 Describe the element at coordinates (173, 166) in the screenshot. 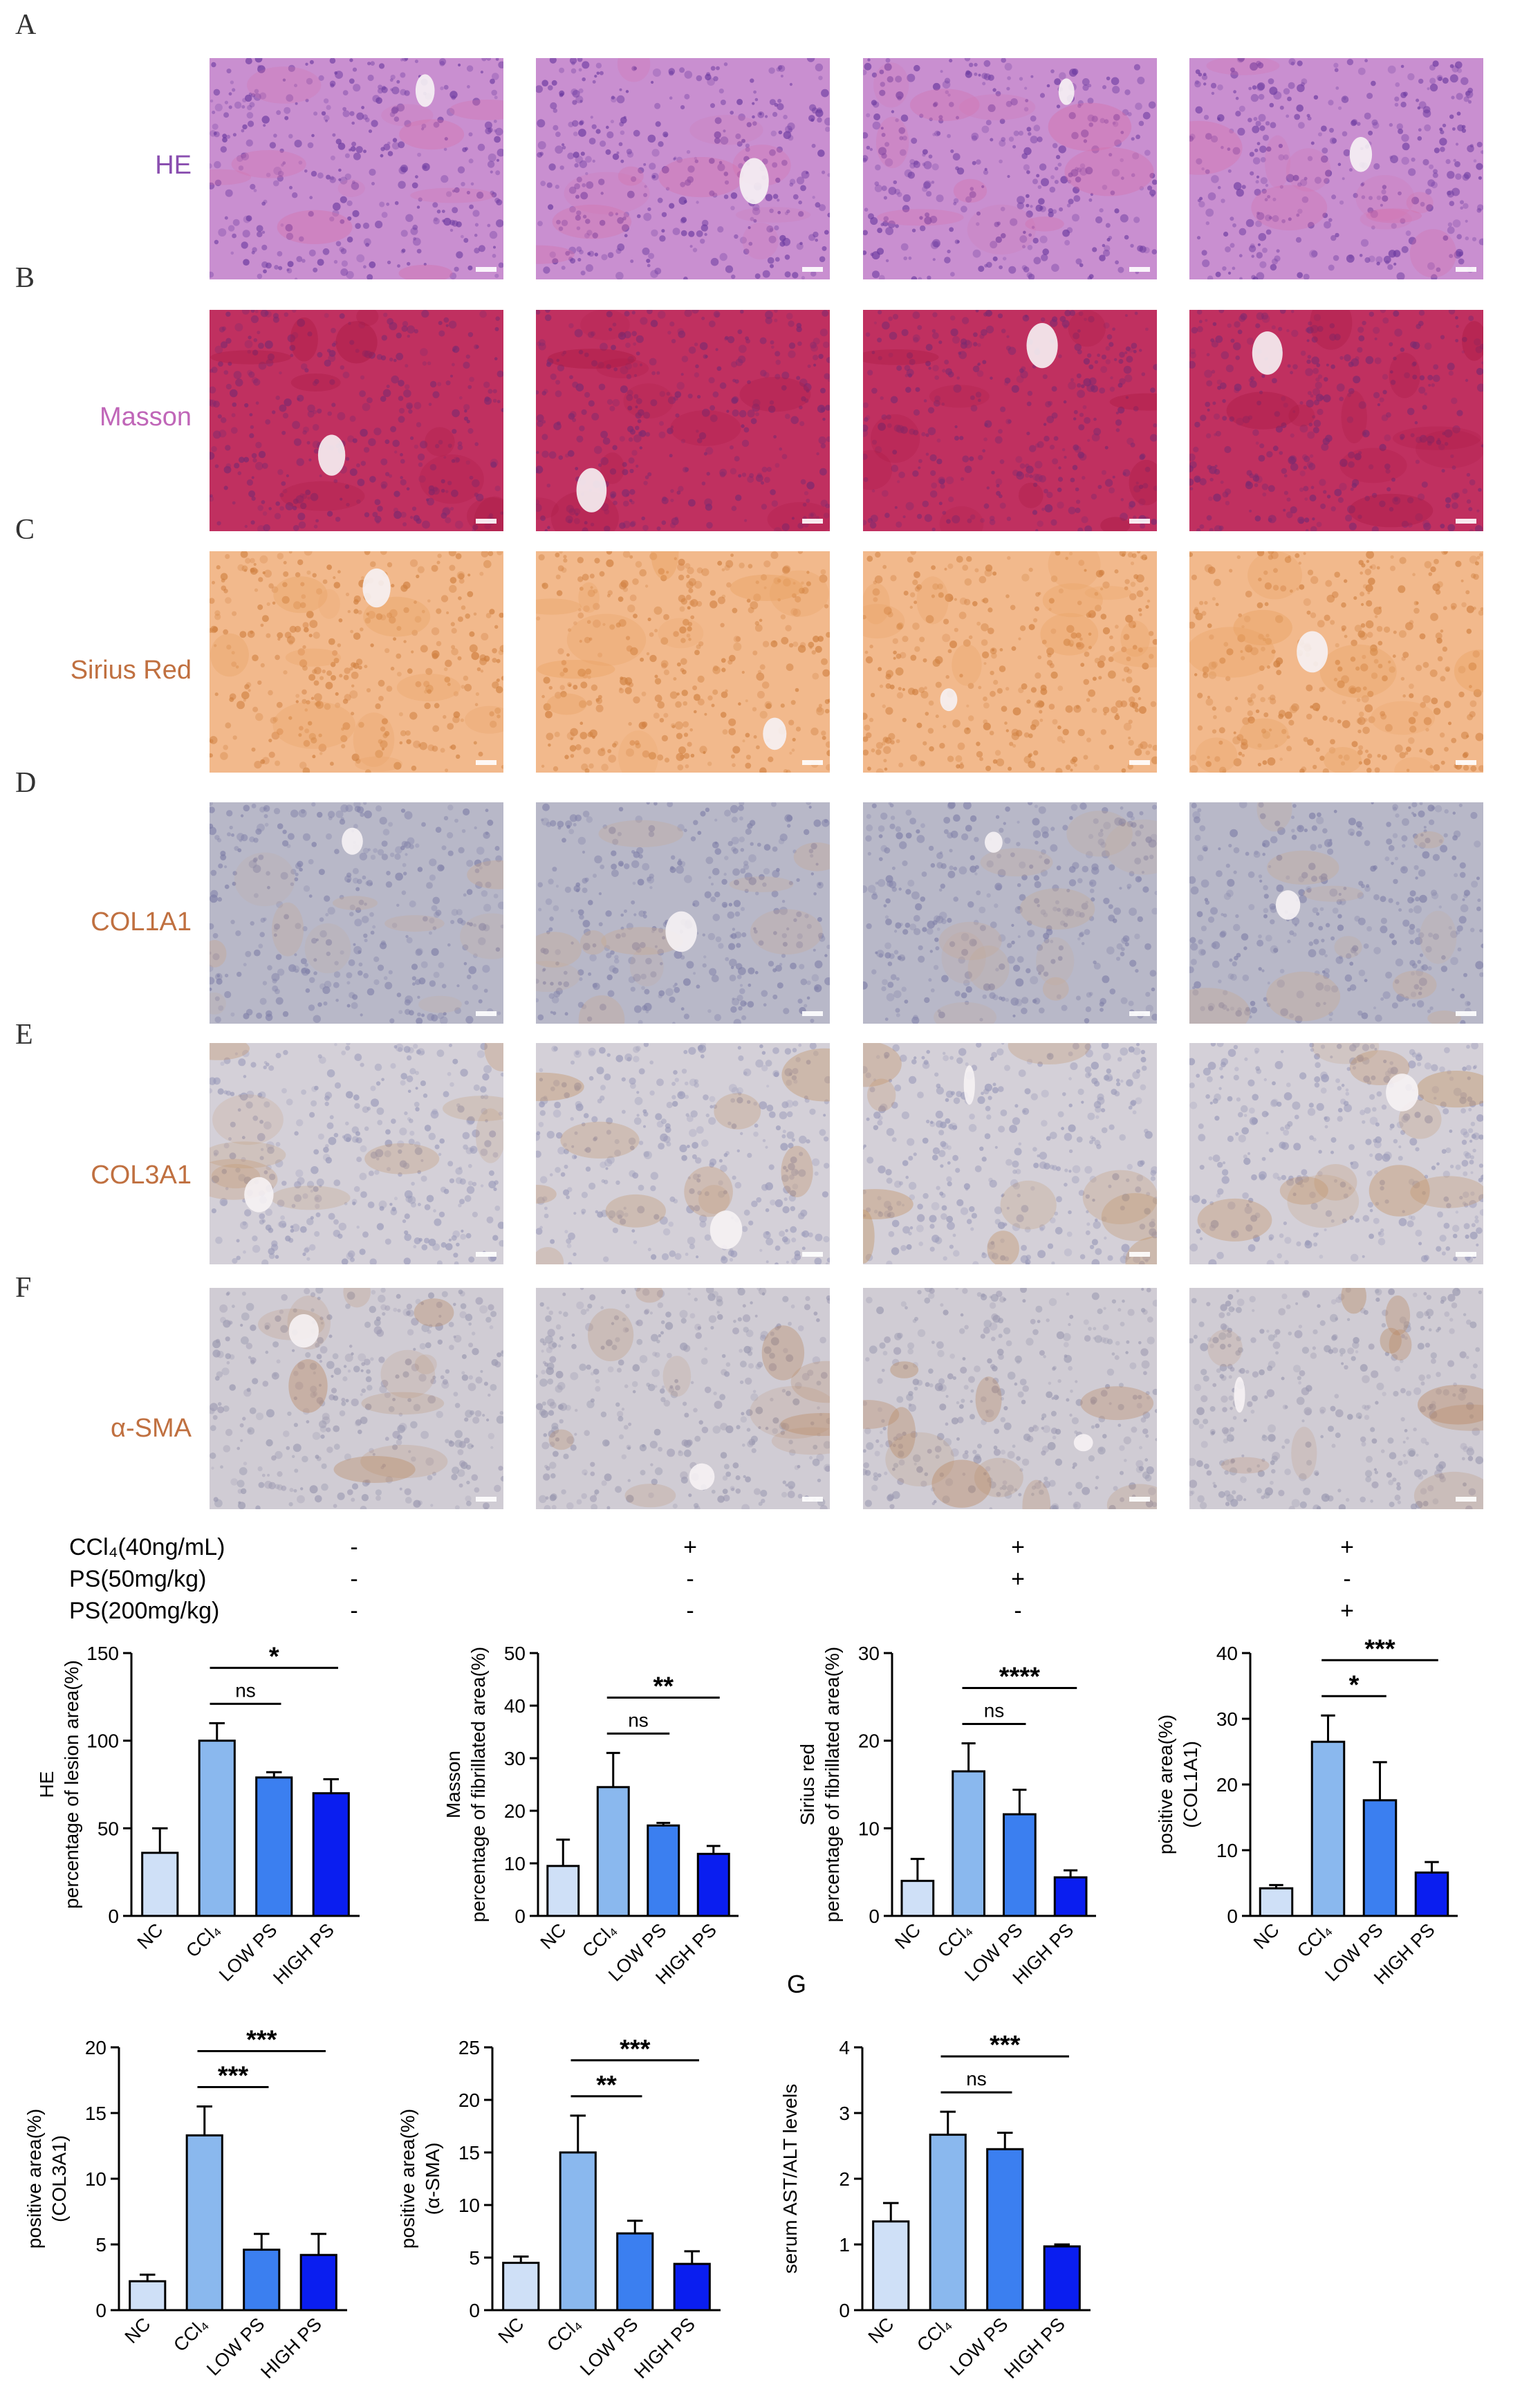

I see `stain-label-he: HE` at that location.